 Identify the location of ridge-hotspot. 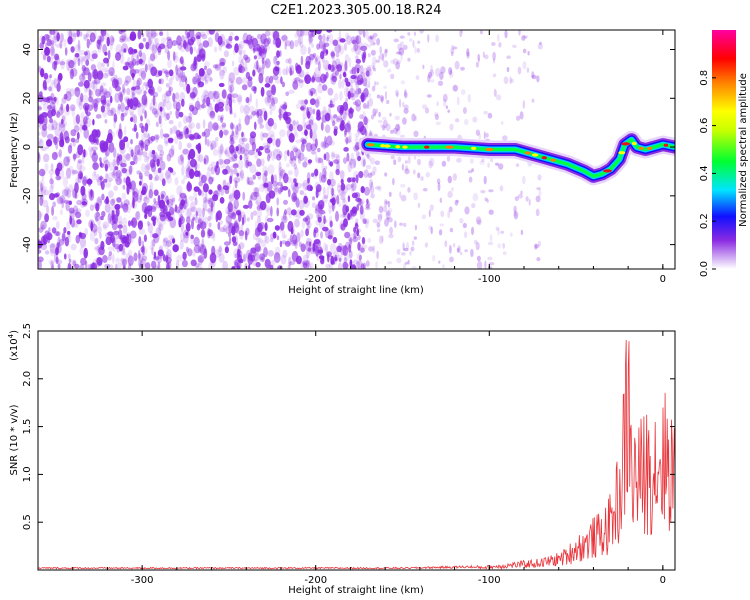
(473, 148).